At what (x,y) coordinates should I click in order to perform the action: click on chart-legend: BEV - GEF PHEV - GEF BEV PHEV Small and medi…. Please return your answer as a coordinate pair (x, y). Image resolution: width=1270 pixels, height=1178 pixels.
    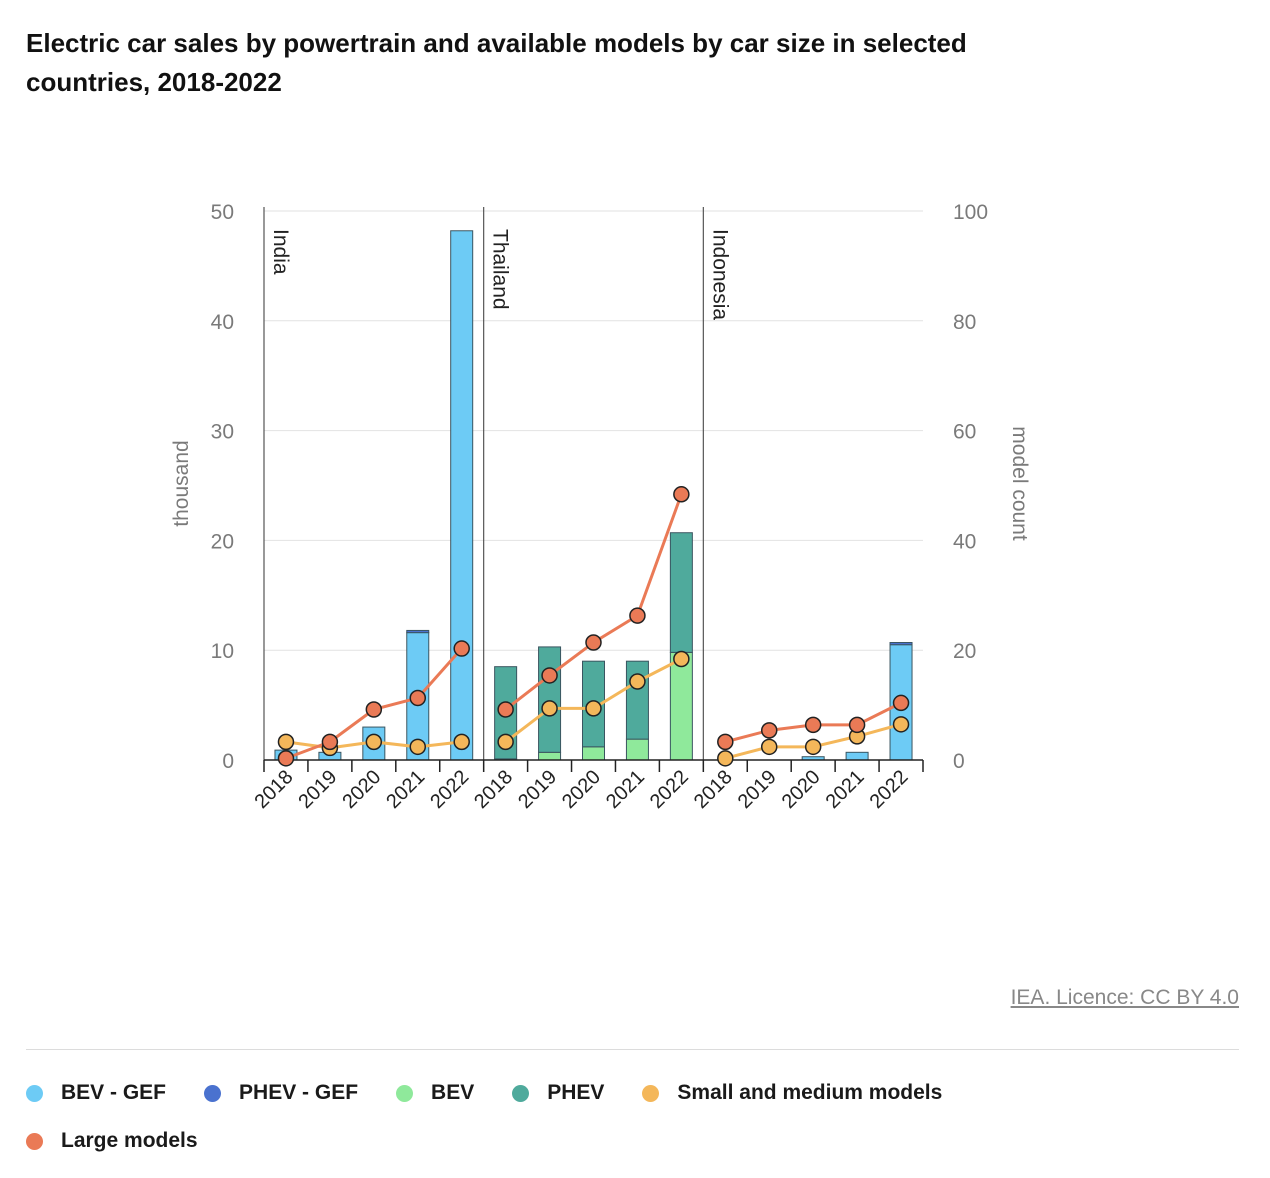
    Looking at the image, I should click on (576, 1117).